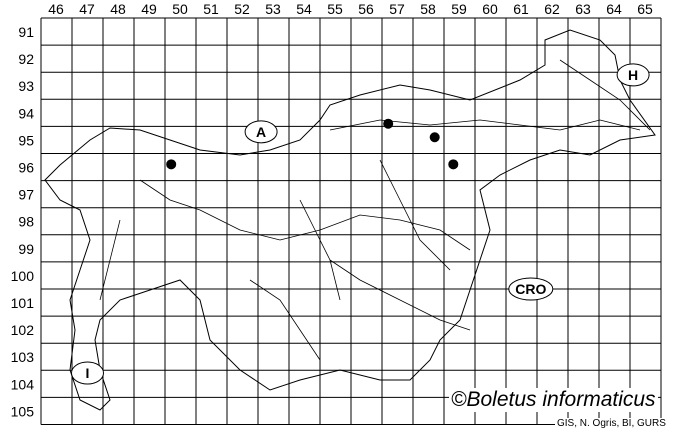 Image resolution: width=680 pixels, height=436 pixels. What do you see at coordinates (614, 9) in the screenshot?
I see `column-label: 64` at bounding box center [614, 9].